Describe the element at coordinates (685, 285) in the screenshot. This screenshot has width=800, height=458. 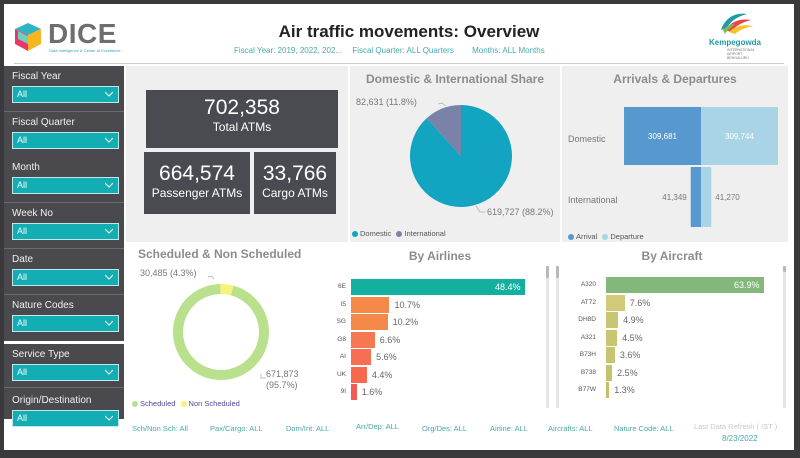
I see `aircraft-bar-a320` at that location.